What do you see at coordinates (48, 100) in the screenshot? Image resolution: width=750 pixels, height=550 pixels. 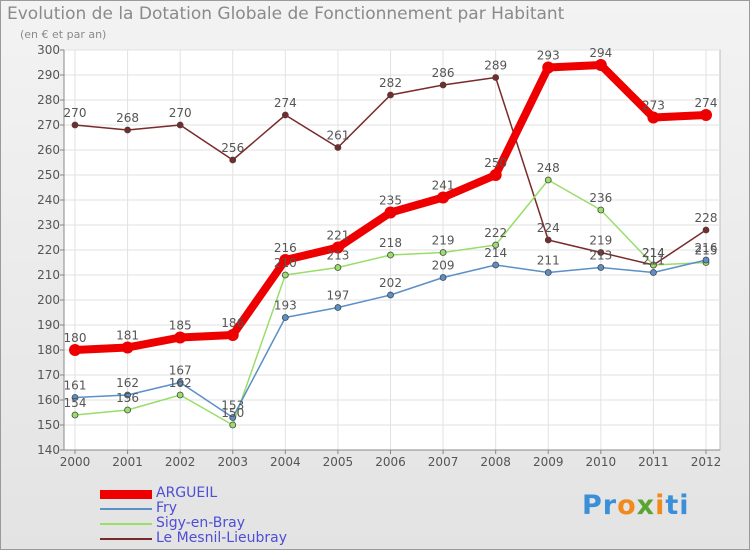 I see `y-tick-label: 280` at bounding box center [48, 100].